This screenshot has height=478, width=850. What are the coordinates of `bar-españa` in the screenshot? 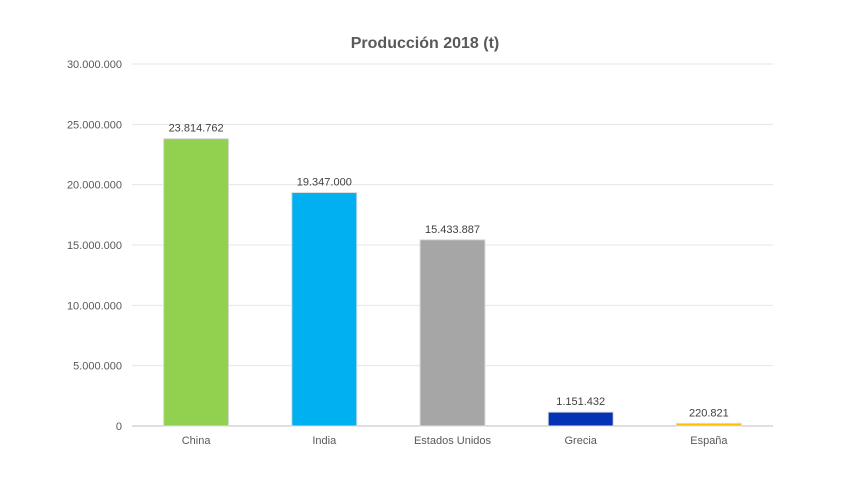 It's located at (708, 424).